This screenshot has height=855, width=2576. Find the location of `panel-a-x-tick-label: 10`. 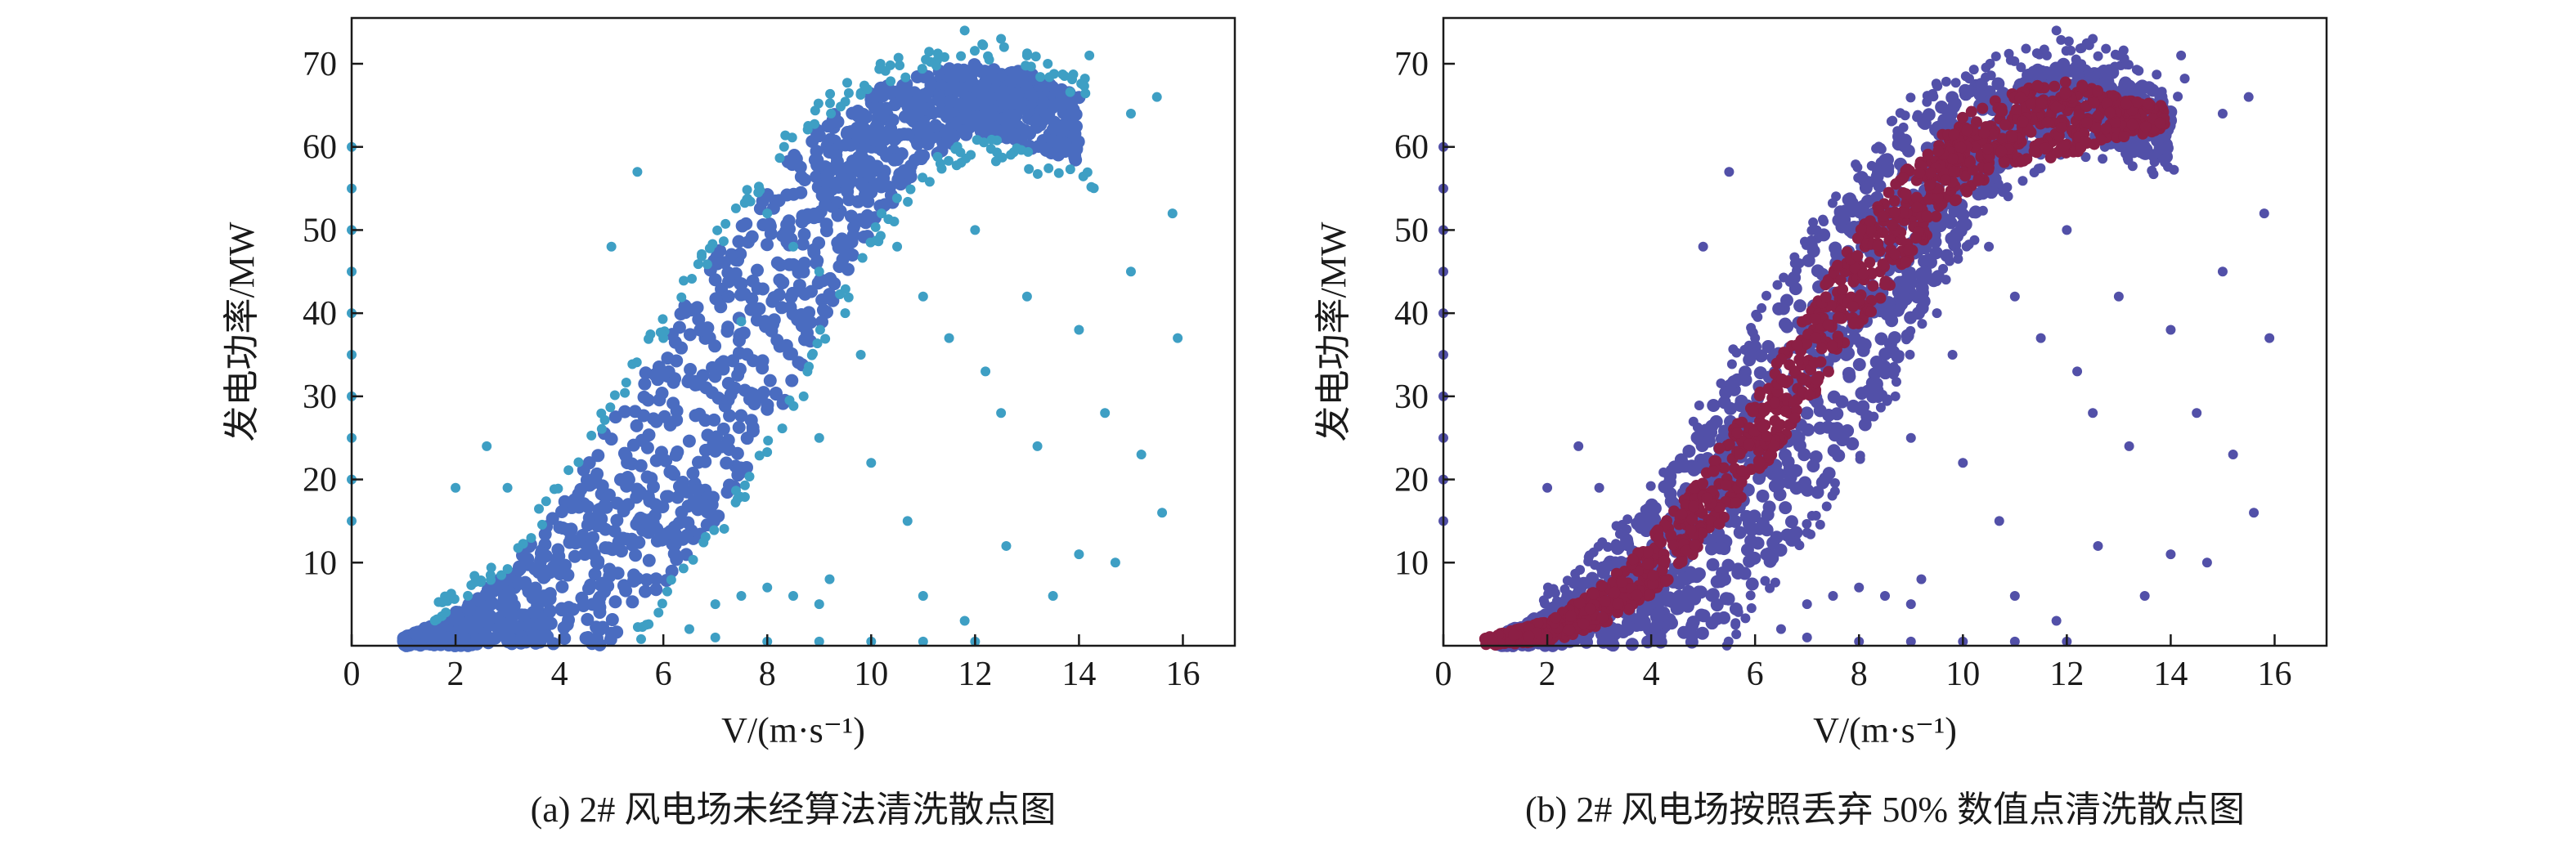

panel-a-x-tick-label: 10 is located at coordinates (871, 674).